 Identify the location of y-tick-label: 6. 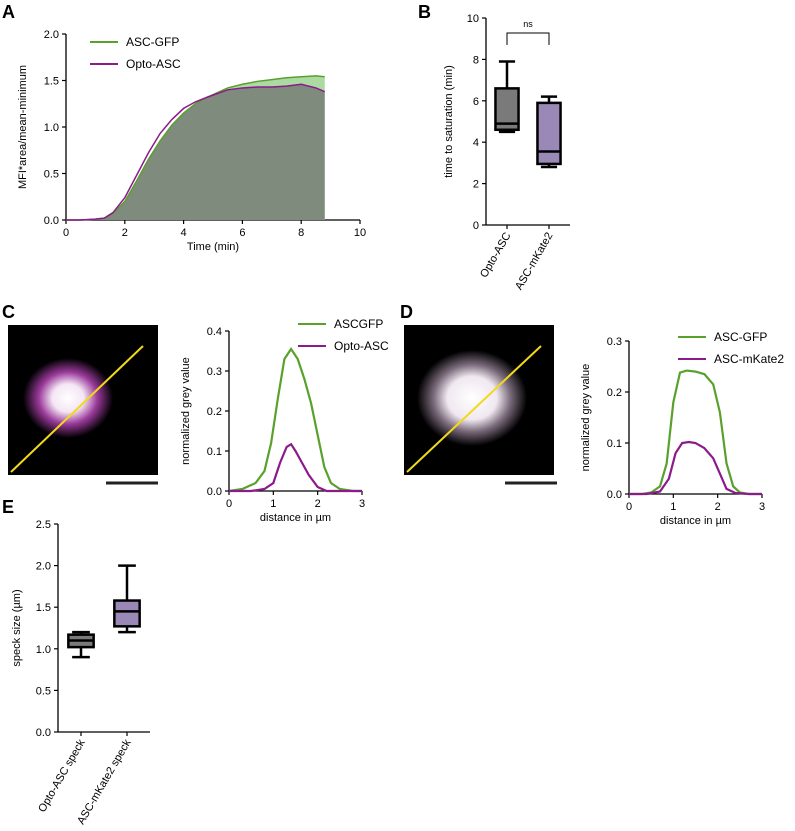
(476, 102).